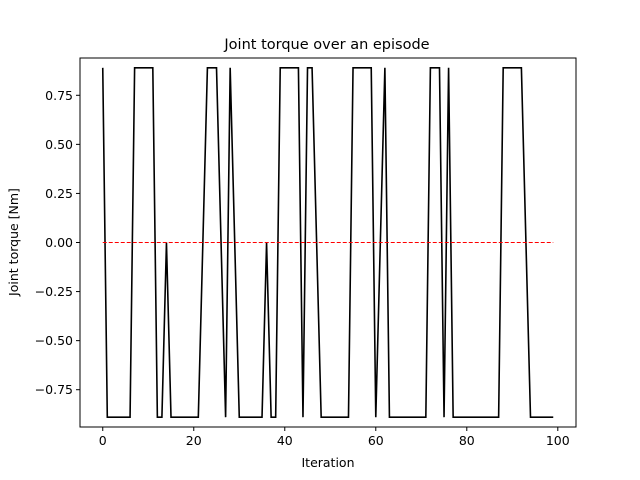 This screenshot has height=480, width=640. What do you see at coordinates (326, 45) in the screenshot?
I see `chart-title: Joint torque over an episode` at bounding box center [326, 45].